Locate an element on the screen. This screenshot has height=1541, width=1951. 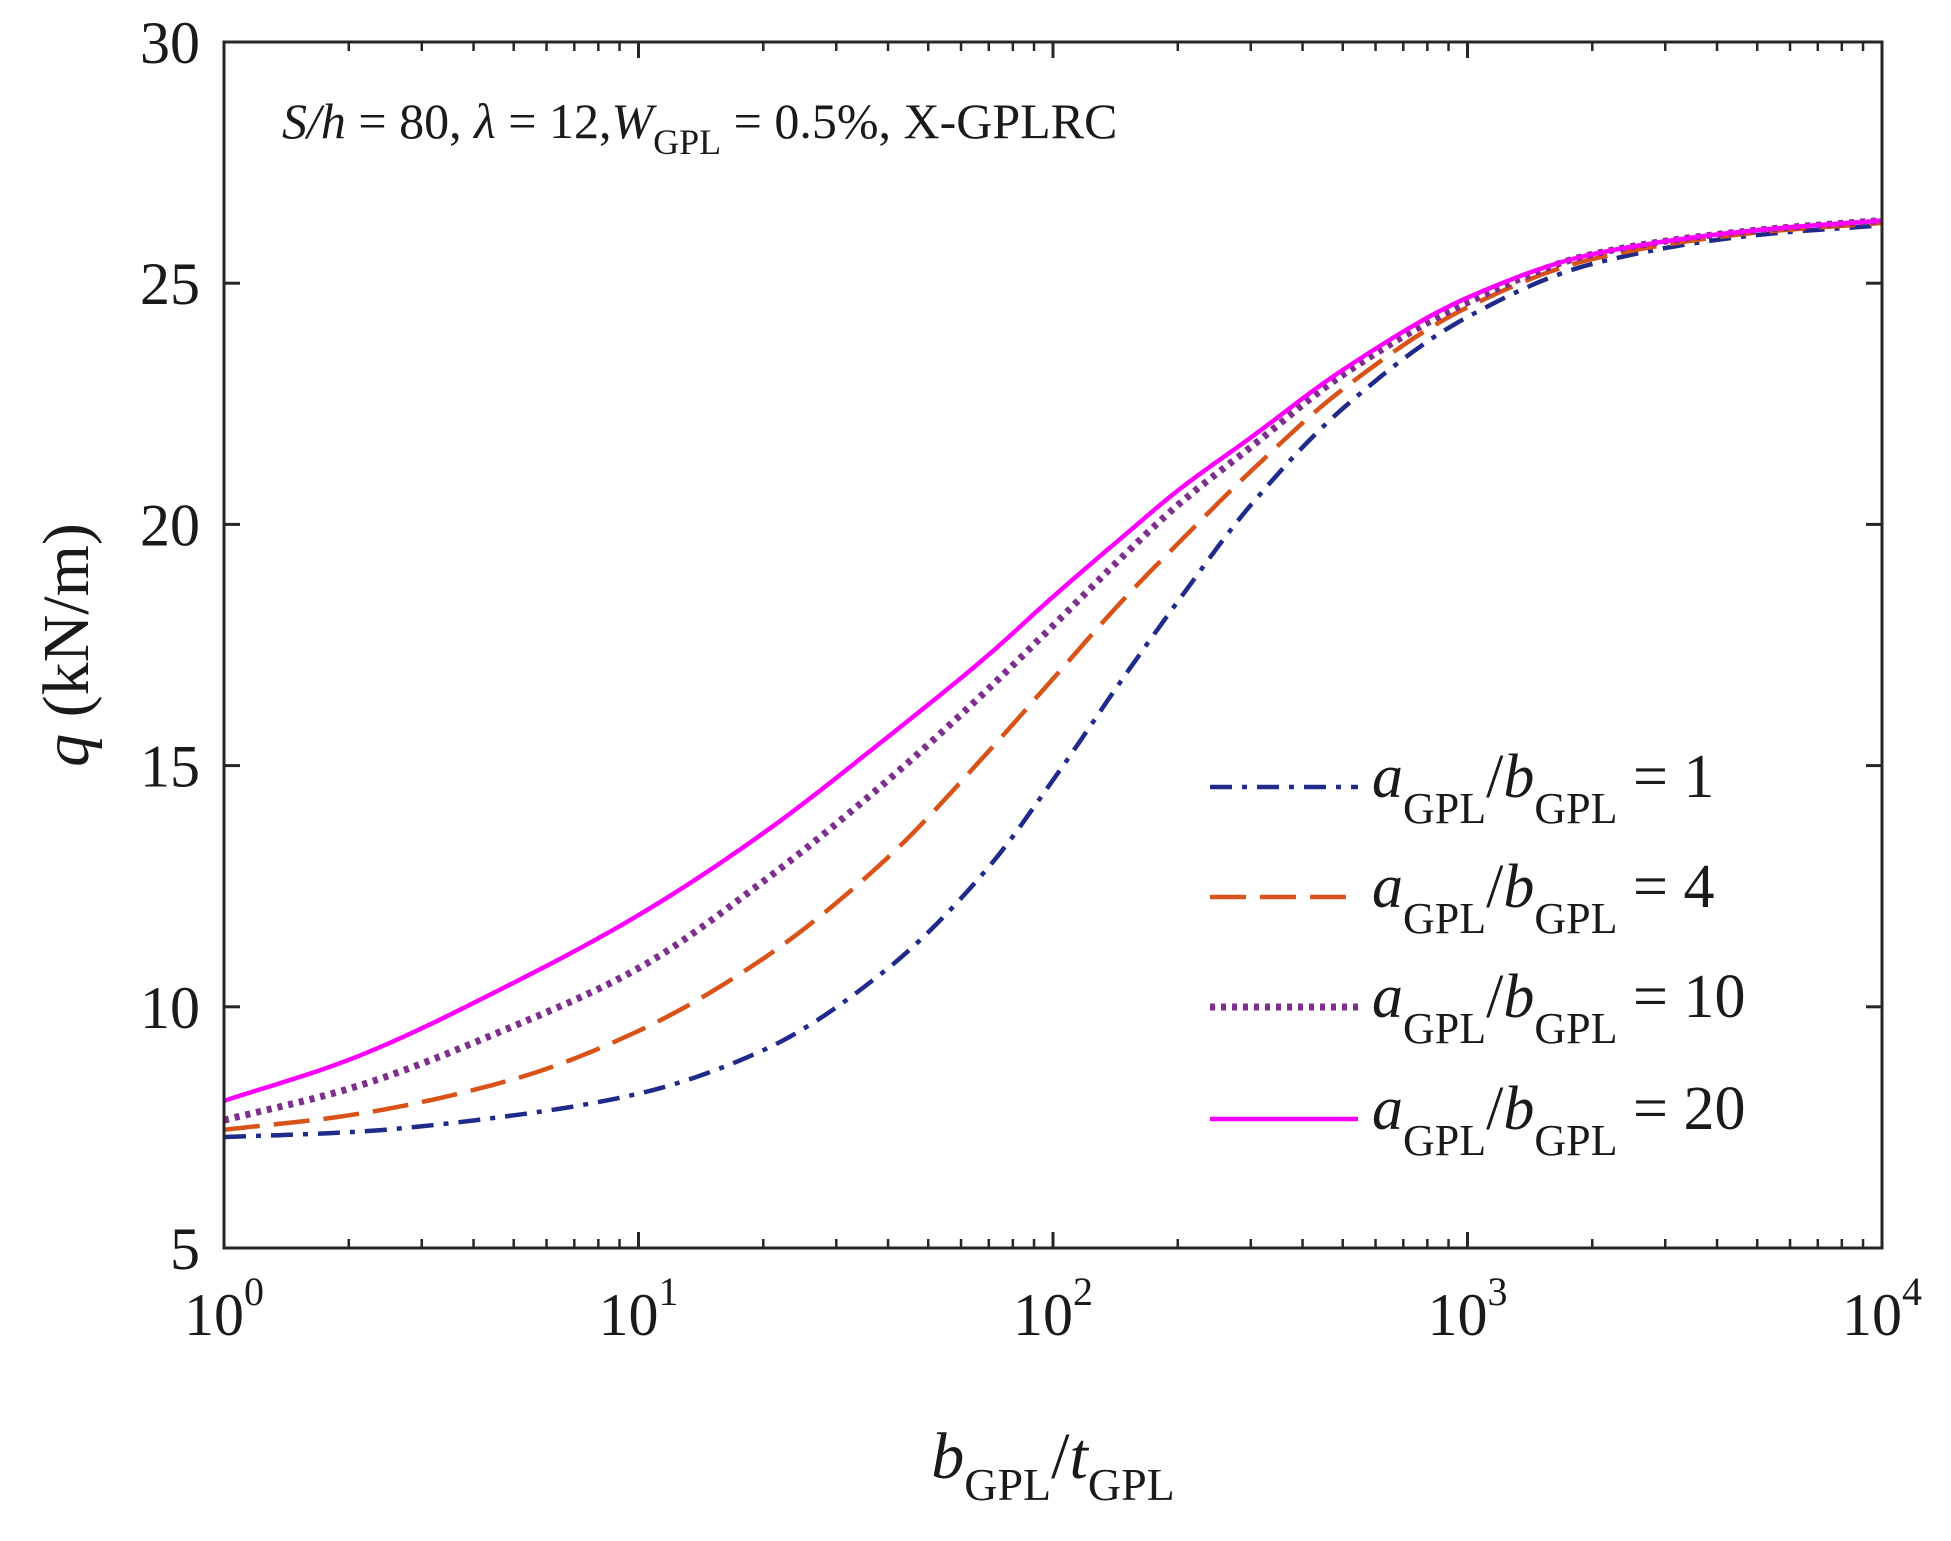
legend-eq: = 10 is located at coordinates (1681, 997).